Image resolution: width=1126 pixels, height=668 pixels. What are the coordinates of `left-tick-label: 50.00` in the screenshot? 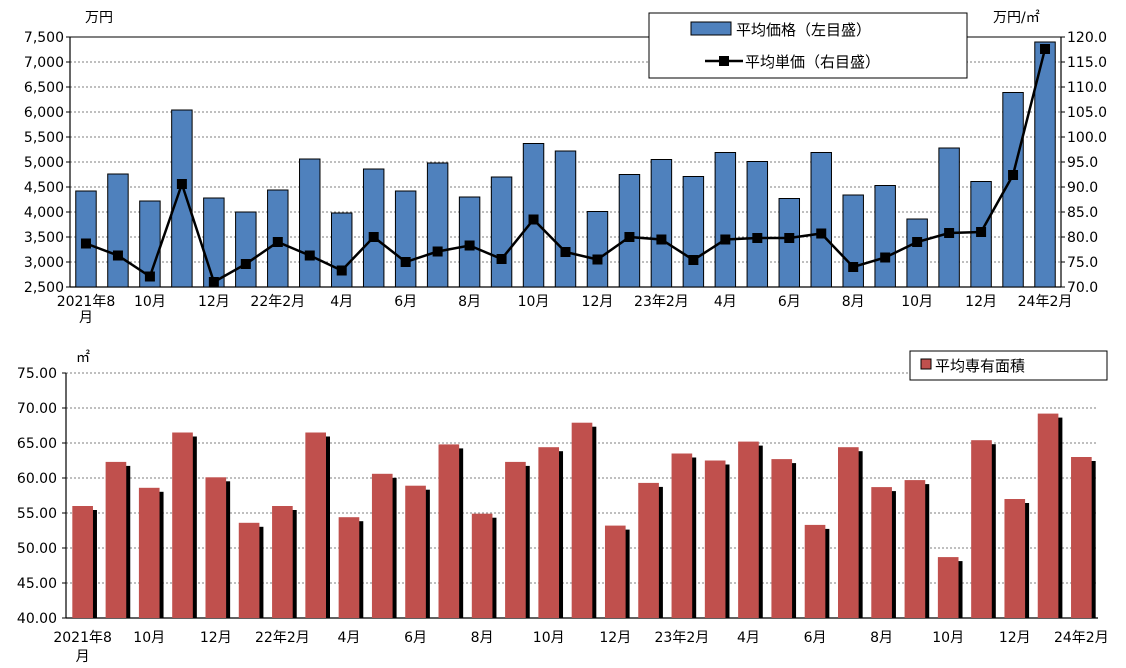 It's located at (37, 549).